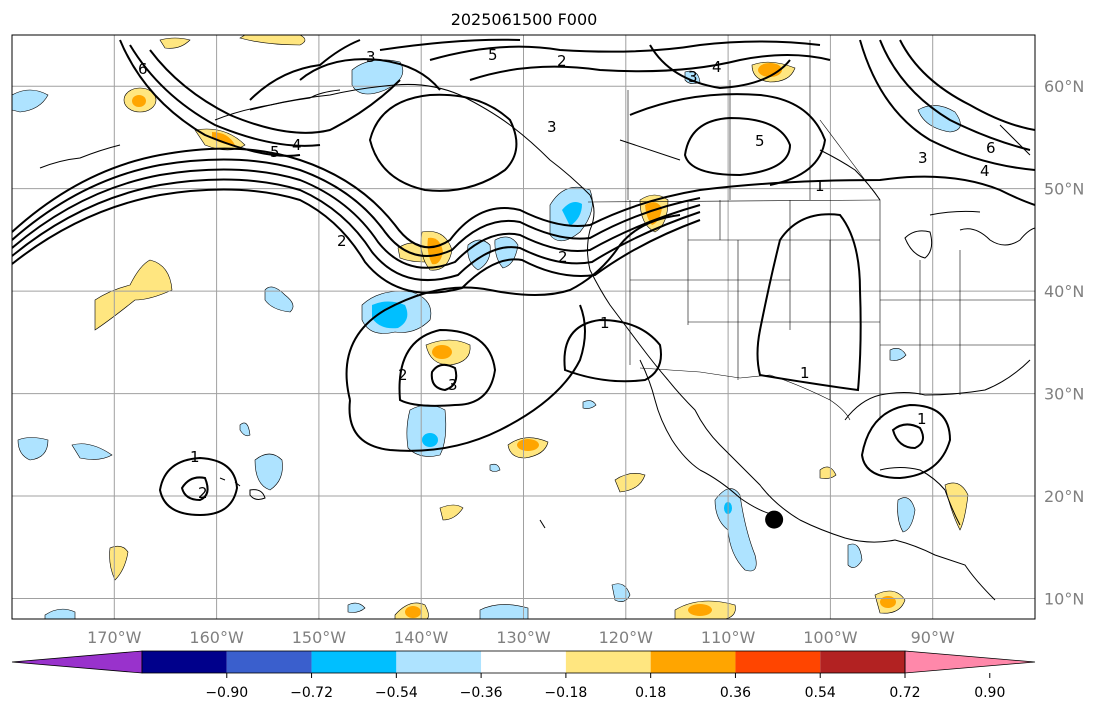 The height and width of the screenshot is (712, 1105). I want to click on lat-tick-label: 10°N, so click(1064, 599).